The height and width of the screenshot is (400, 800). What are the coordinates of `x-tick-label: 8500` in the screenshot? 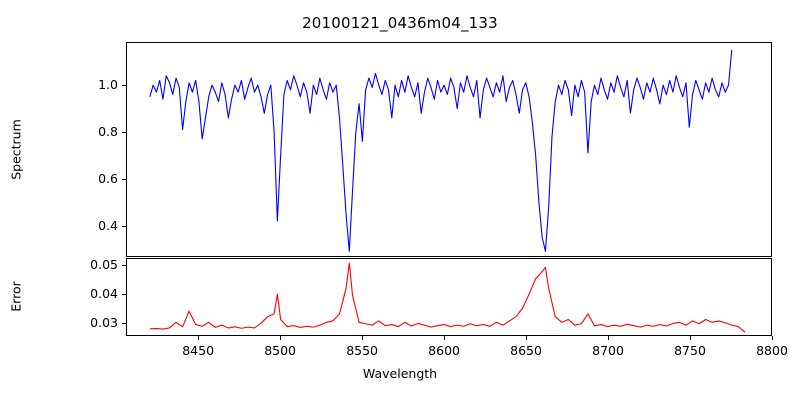 It's located at (280, 350).